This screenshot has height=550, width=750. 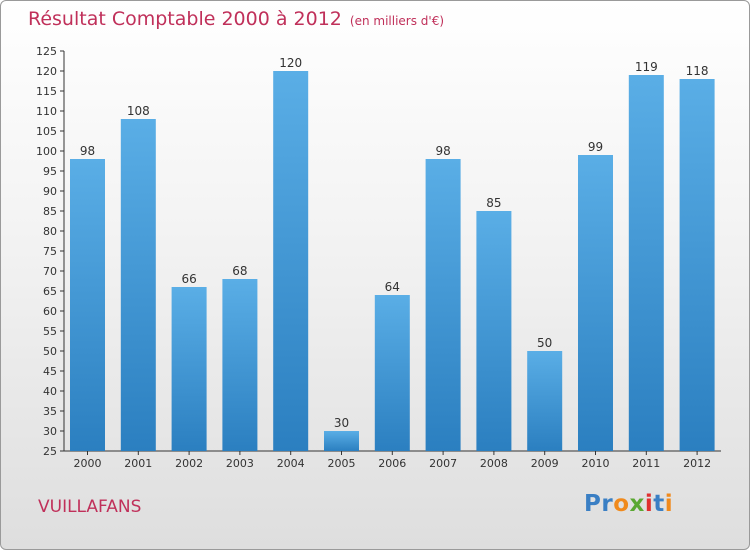 What do you see at coordinates (189, 369) in the screenshot?
I see `bar-2002` at bounding box center [189, 369].